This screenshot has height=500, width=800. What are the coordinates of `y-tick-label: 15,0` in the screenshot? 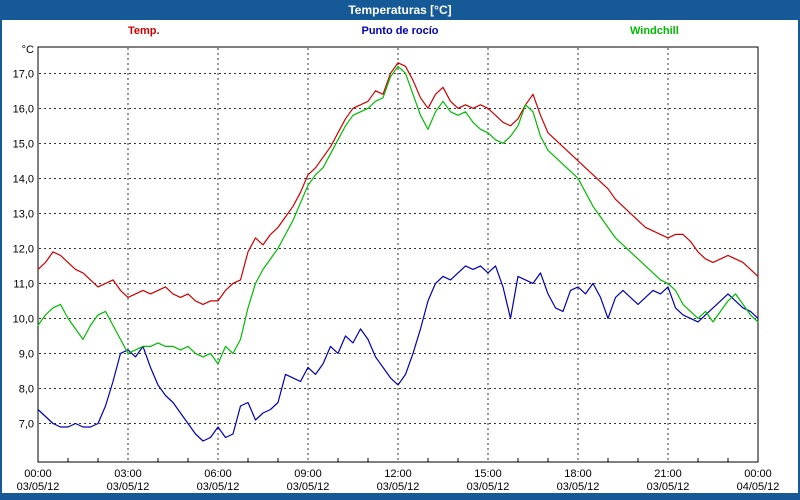 It's located at (23, 144).